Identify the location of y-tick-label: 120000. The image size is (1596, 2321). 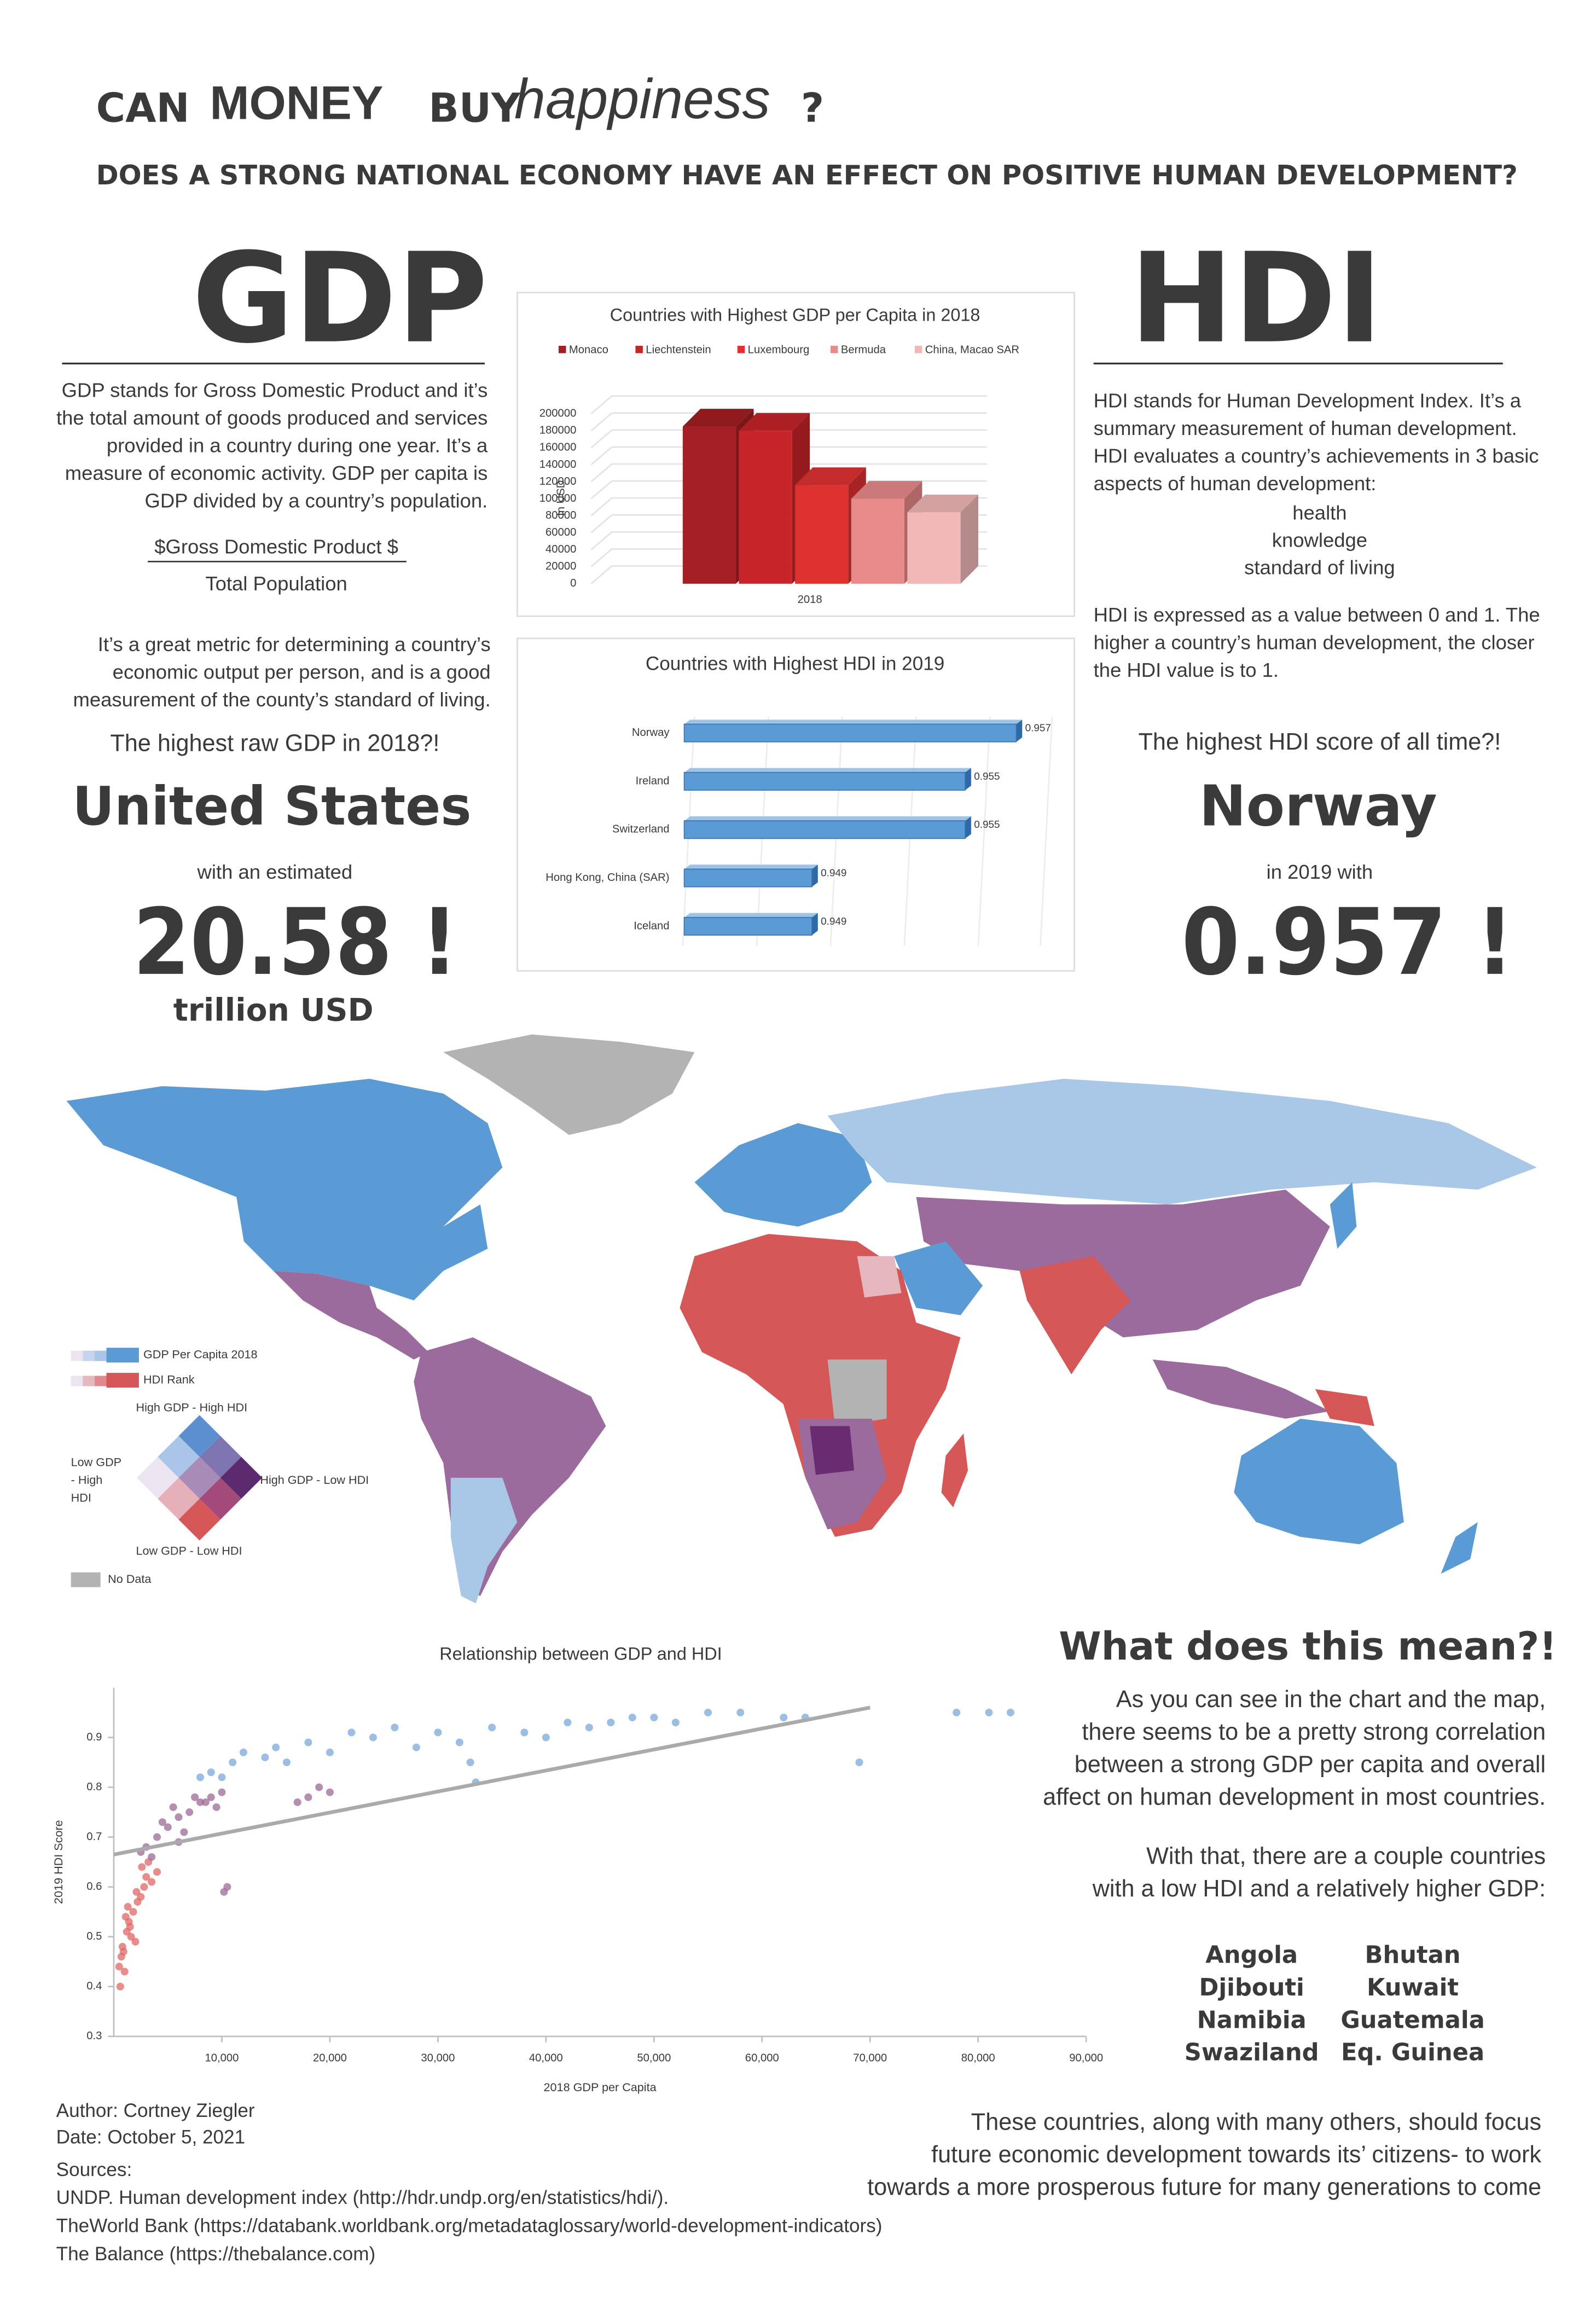
(558, 481).